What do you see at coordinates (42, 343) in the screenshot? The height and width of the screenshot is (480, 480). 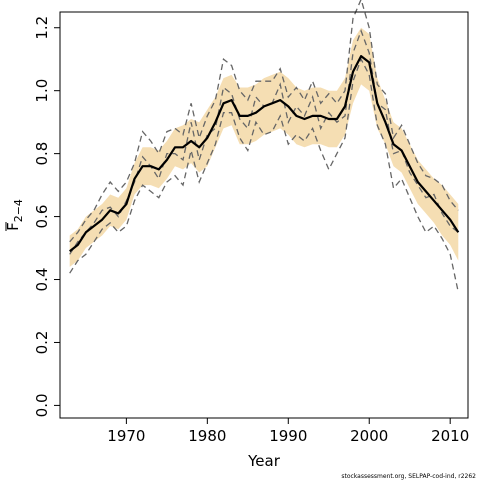 I see `y-tick-label: 0.2` at bounding box center [42, 343].